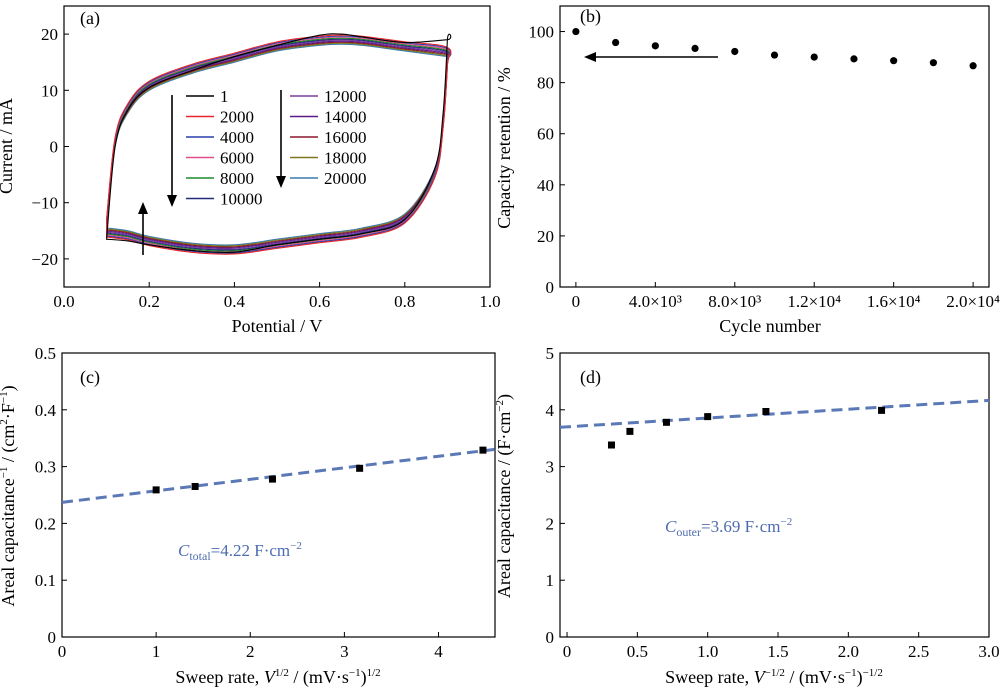  Describe the element at coordinates (894, 301) in the screenshot. I see `x-tick-label: 1.6×10⁴` at that location.